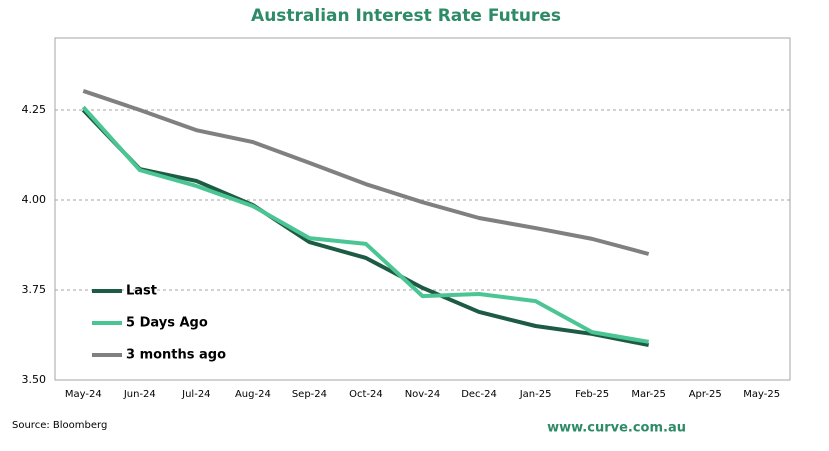 This screenshot has width=829, height=451. Describe the element at coordinates (139, 394) in the screenshot. I see `x-tick-label: Jun-24` at that location.